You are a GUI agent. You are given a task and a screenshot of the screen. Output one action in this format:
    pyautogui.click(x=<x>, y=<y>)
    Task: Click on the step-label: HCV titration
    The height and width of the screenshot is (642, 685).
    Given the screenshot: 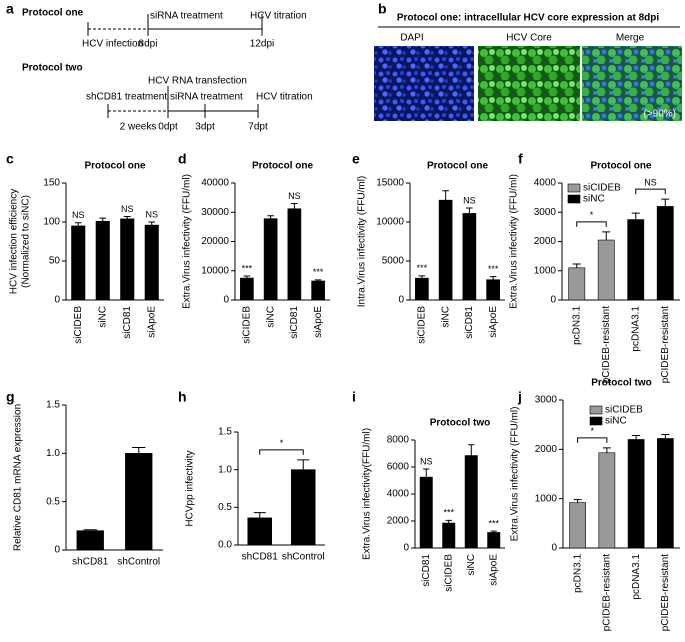 What is the action you would take?
    pyautogui.click(x=284, y=97)
    